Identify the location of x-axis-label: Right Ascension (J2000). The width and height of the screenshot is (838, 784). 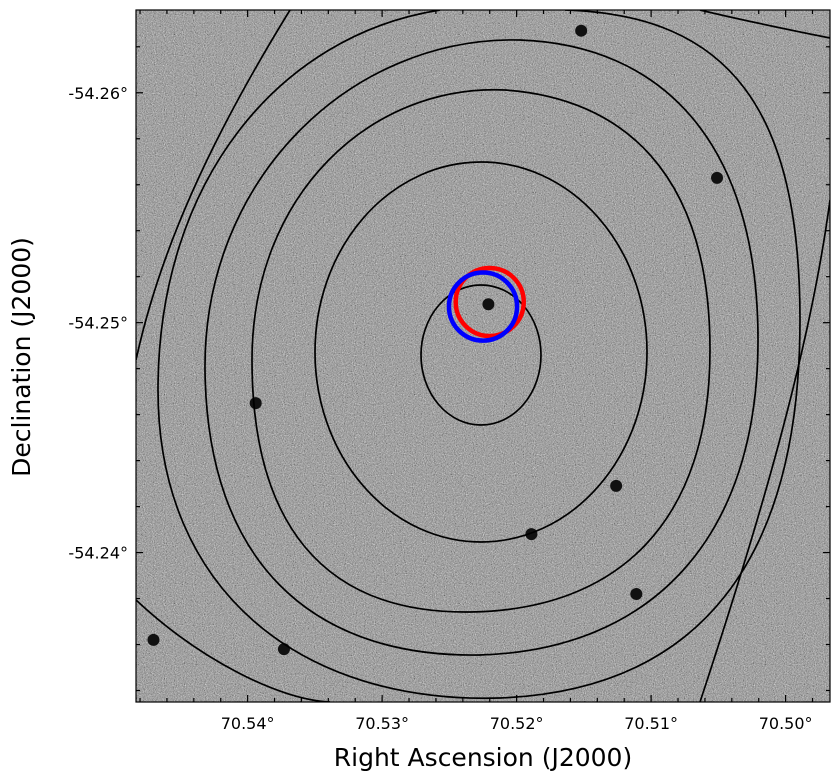
(483, 757).